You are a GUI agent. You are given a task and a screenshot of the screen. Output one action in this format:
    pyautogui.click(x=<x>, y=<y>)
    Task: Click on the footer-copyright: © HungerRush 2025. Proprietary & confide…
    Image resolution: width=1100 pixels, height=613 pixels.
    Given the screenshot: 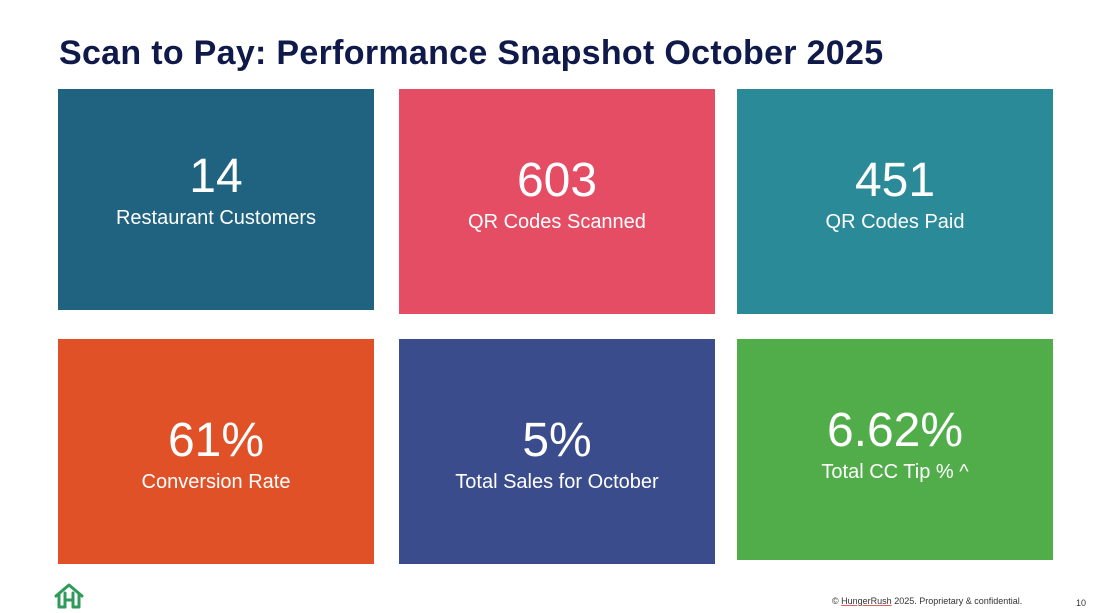 What is the action you would take?
    pyautogui.click(x=927, y=601)
    